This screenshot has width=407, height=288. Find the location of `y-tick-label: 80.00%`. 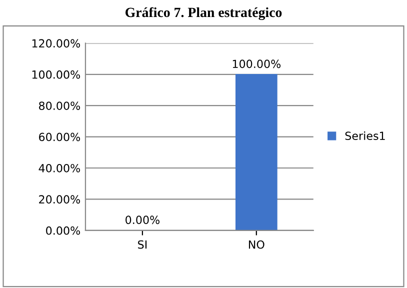

y-tick-label: 80.00% is located at coordinates (59, 106).